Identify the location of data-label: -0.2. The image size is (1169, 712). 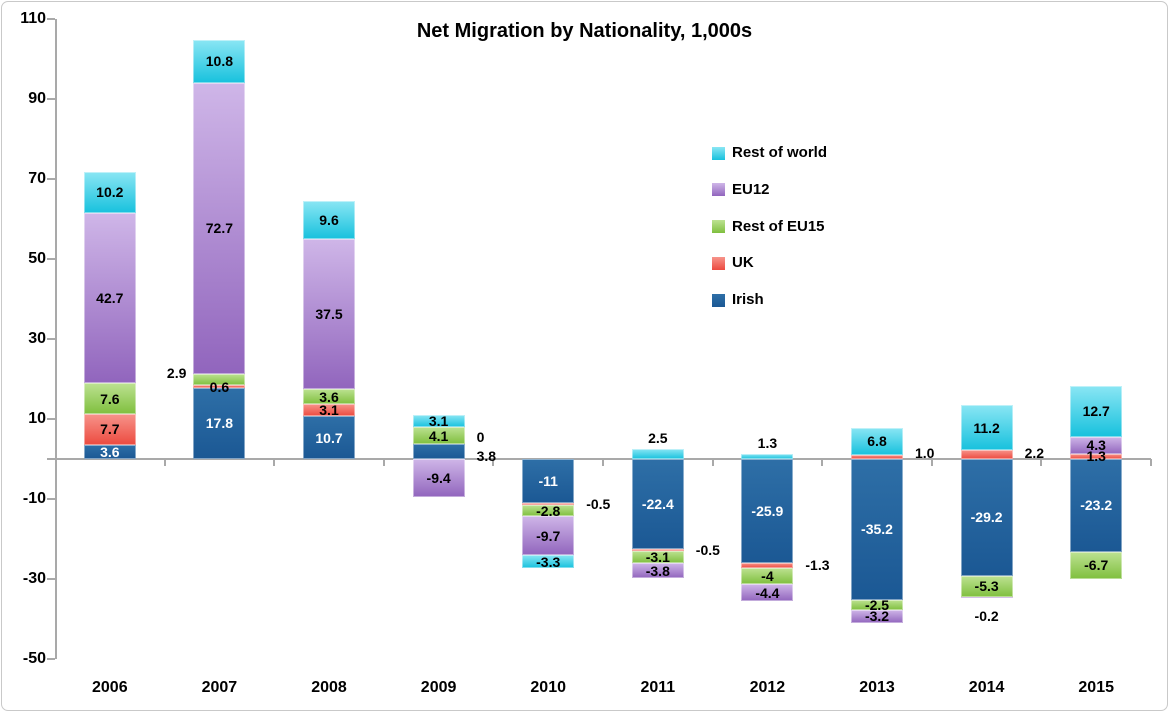
(986, 615).